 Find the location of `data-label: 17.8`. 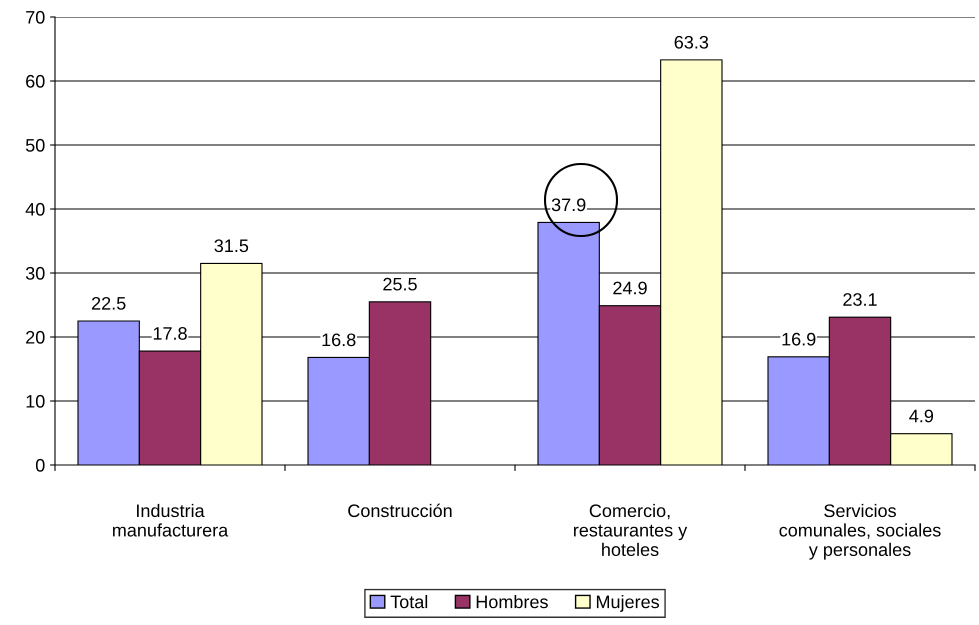

data-label: 17.8 is located at coordinates (170, 333).